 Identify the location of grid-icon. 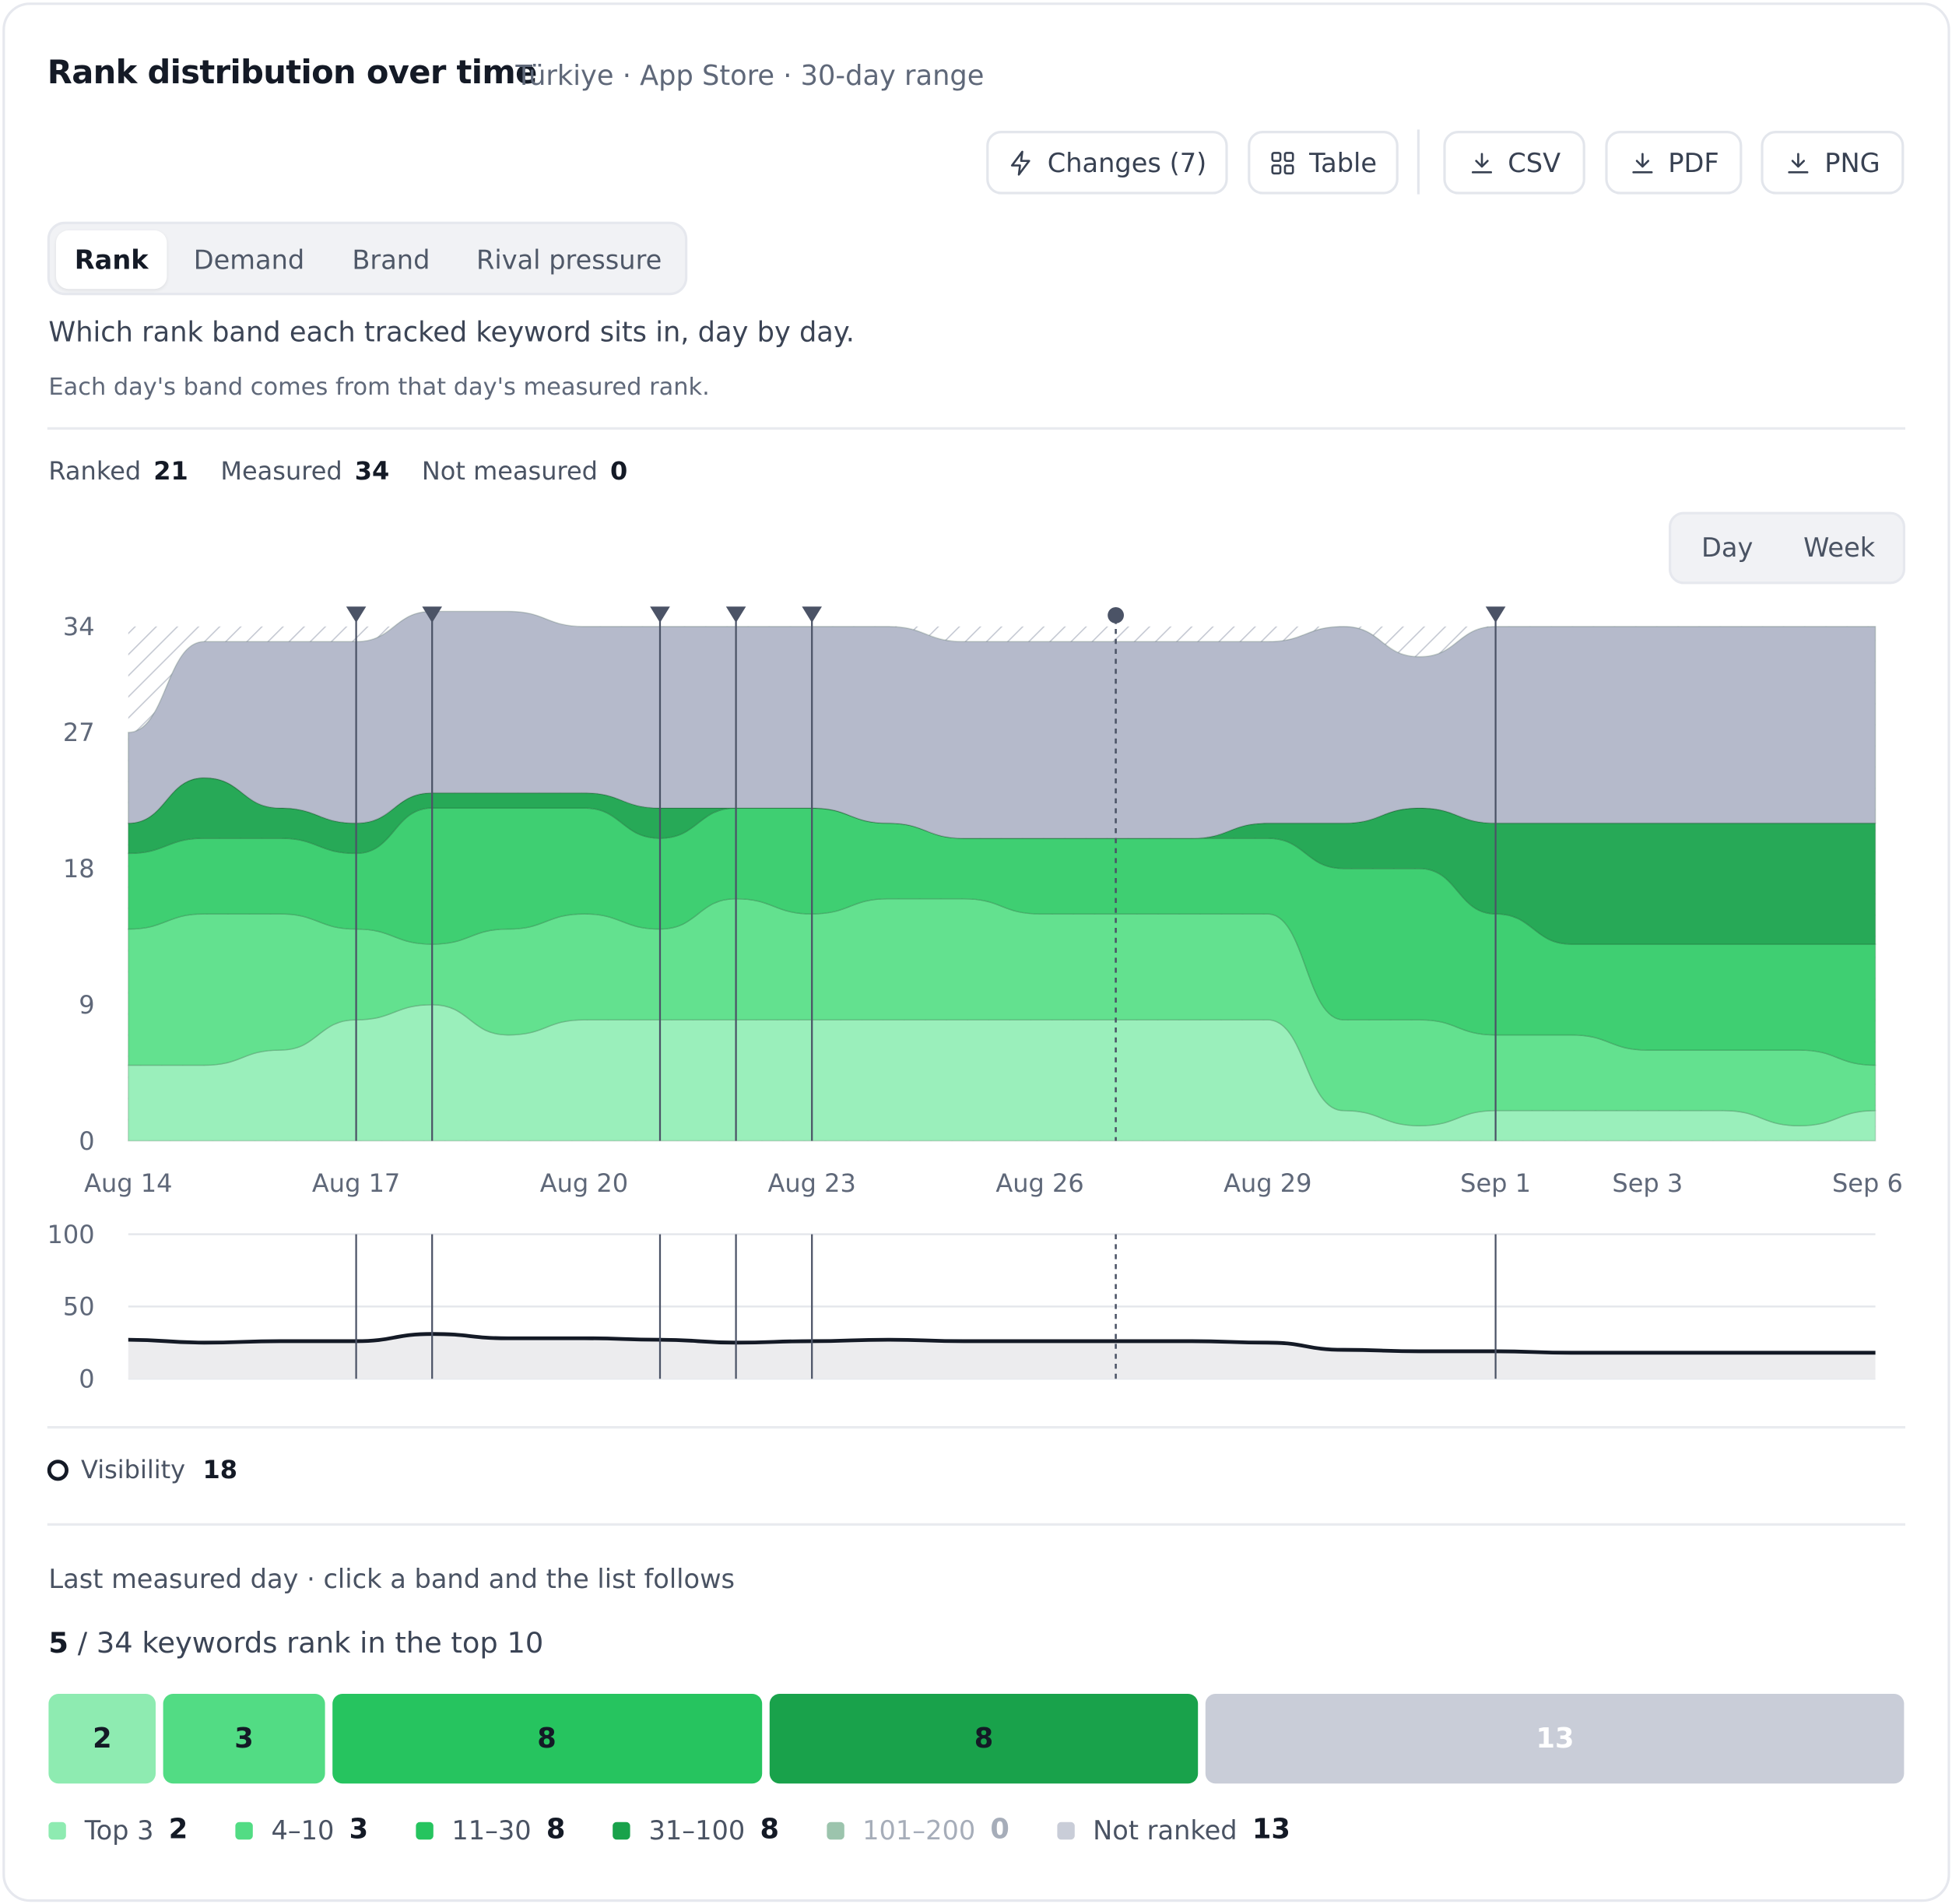
(1283, 162).